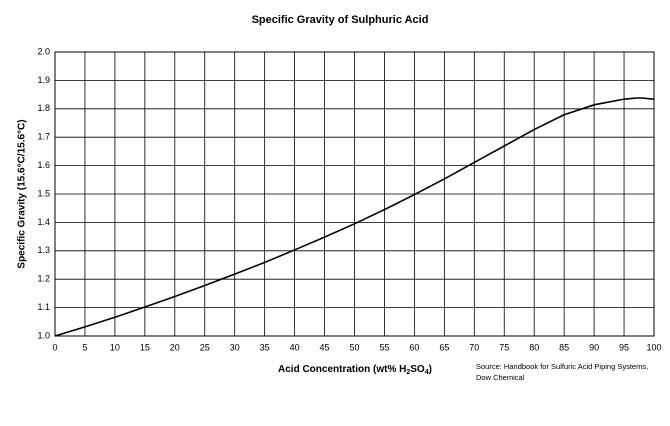 The height and width of the screenshot is (426, 670). What do you see at coordinates (84, 347) in the screenshot?
I see `x-tick-label: 5` at bounding box center [84, 347].